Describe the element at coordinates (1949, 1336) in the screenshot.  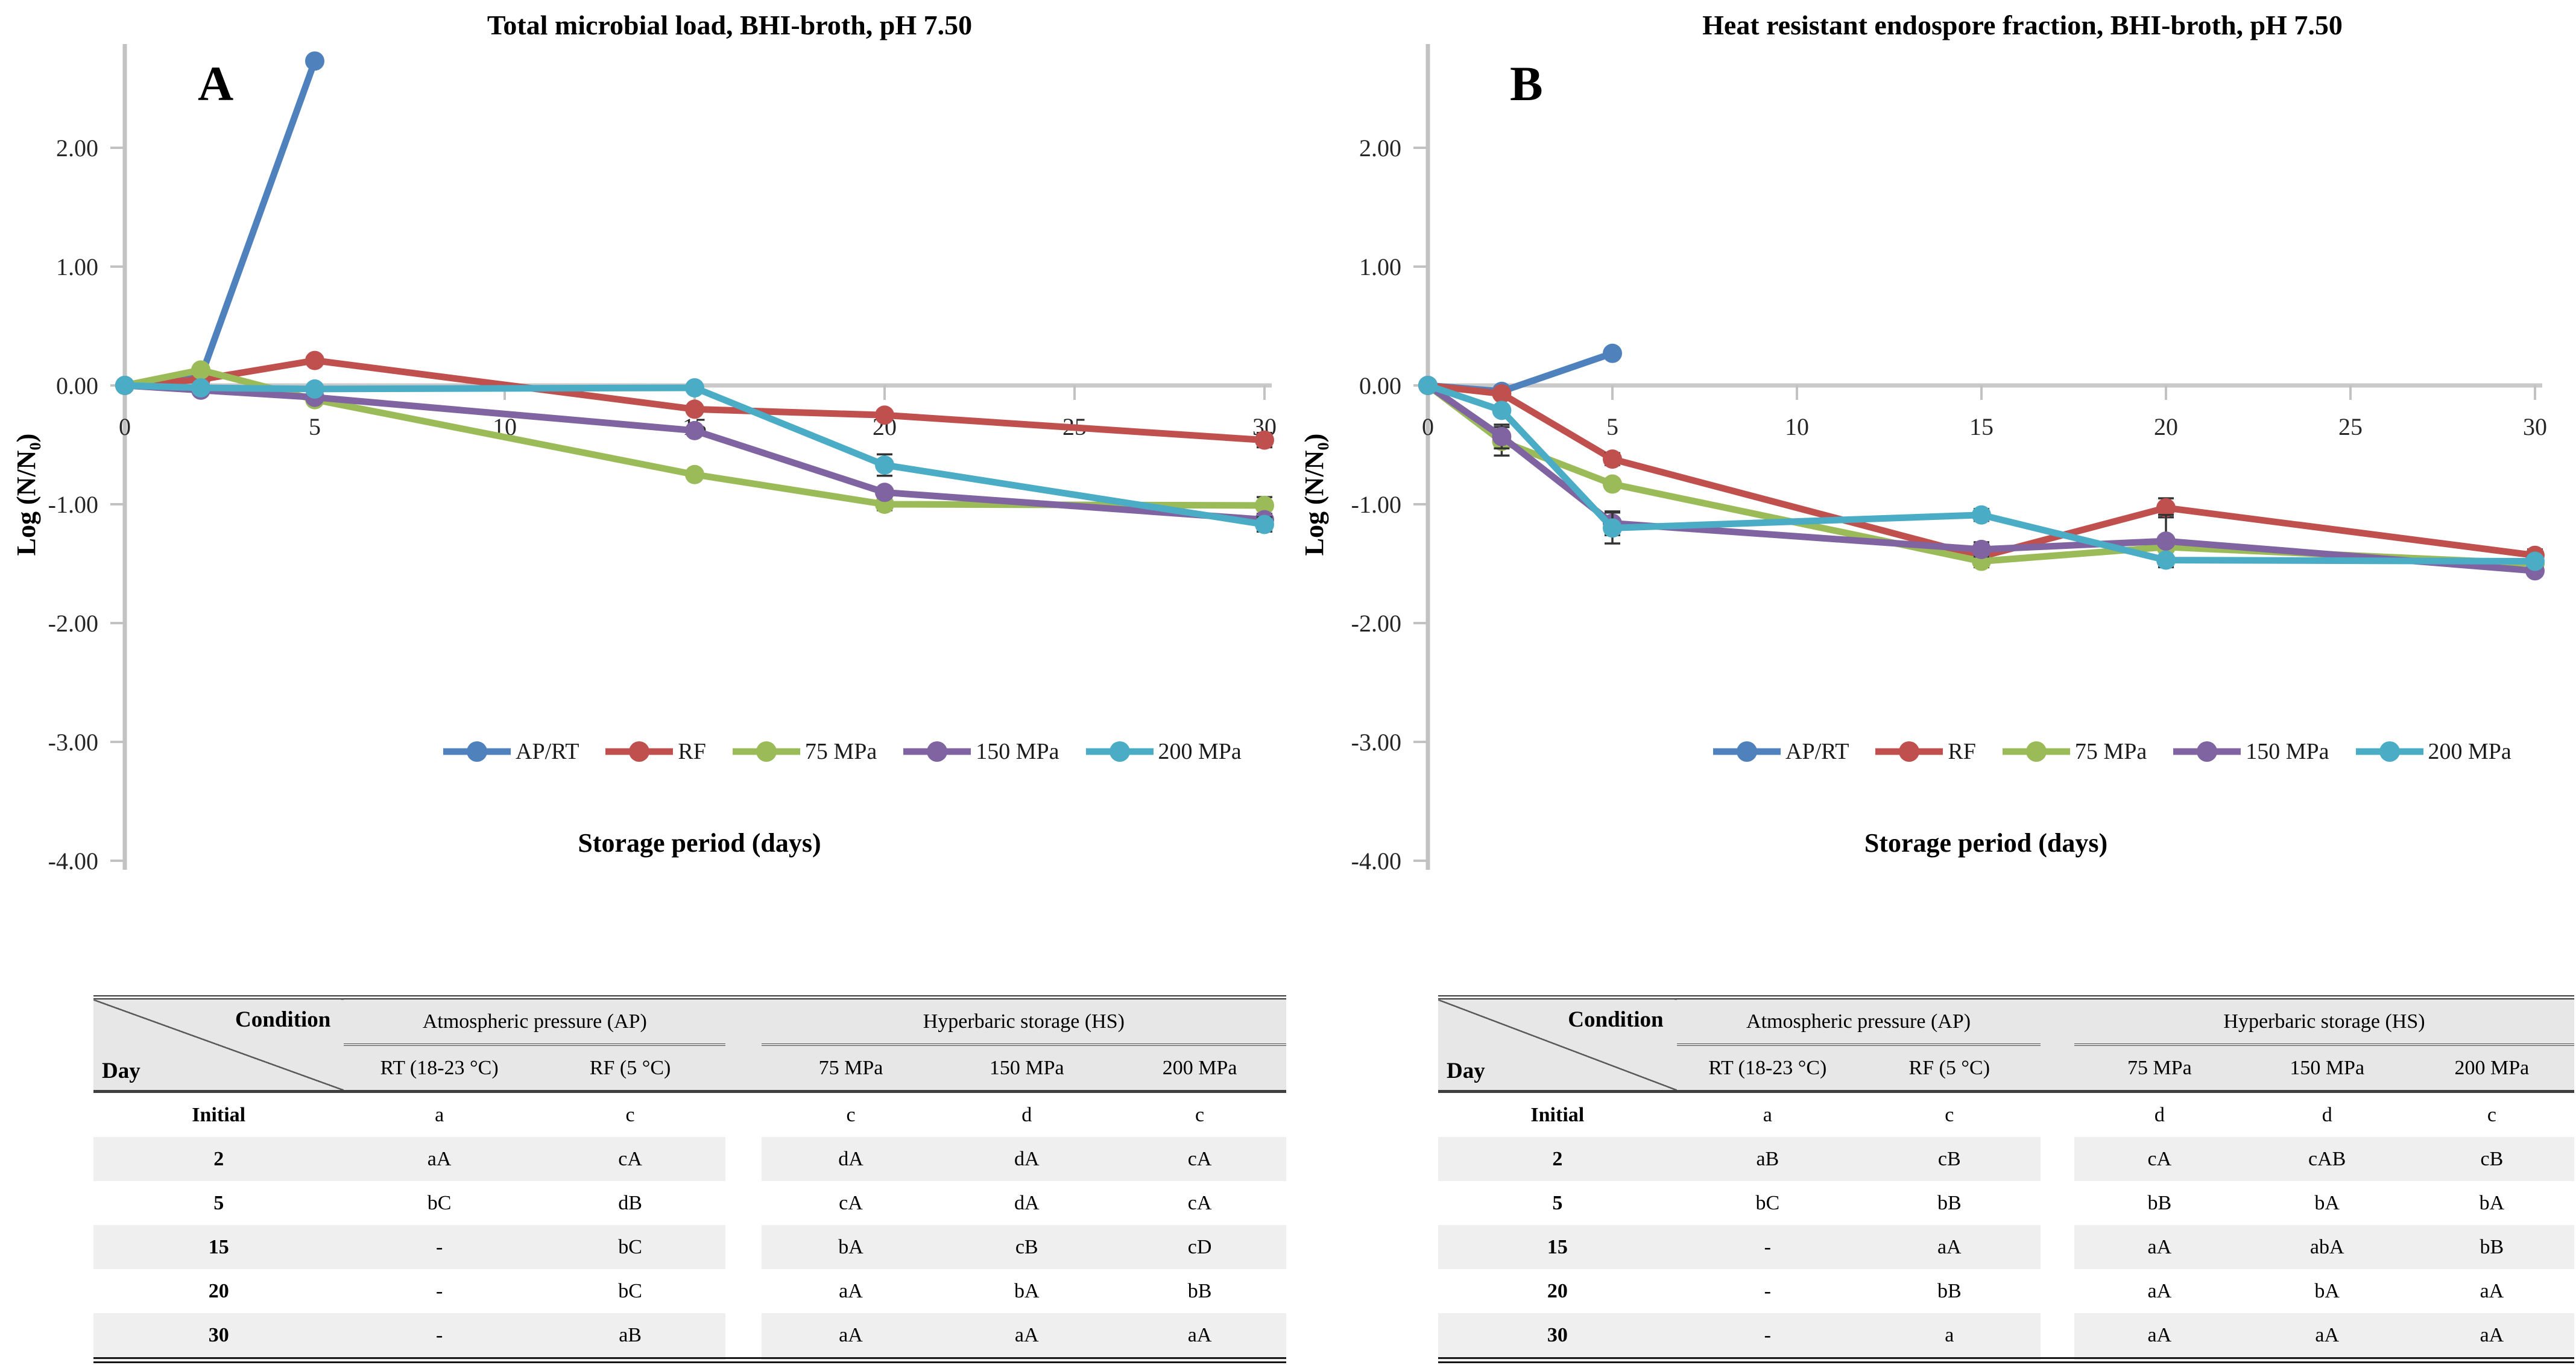
I see `significance-cell: a` at that location.